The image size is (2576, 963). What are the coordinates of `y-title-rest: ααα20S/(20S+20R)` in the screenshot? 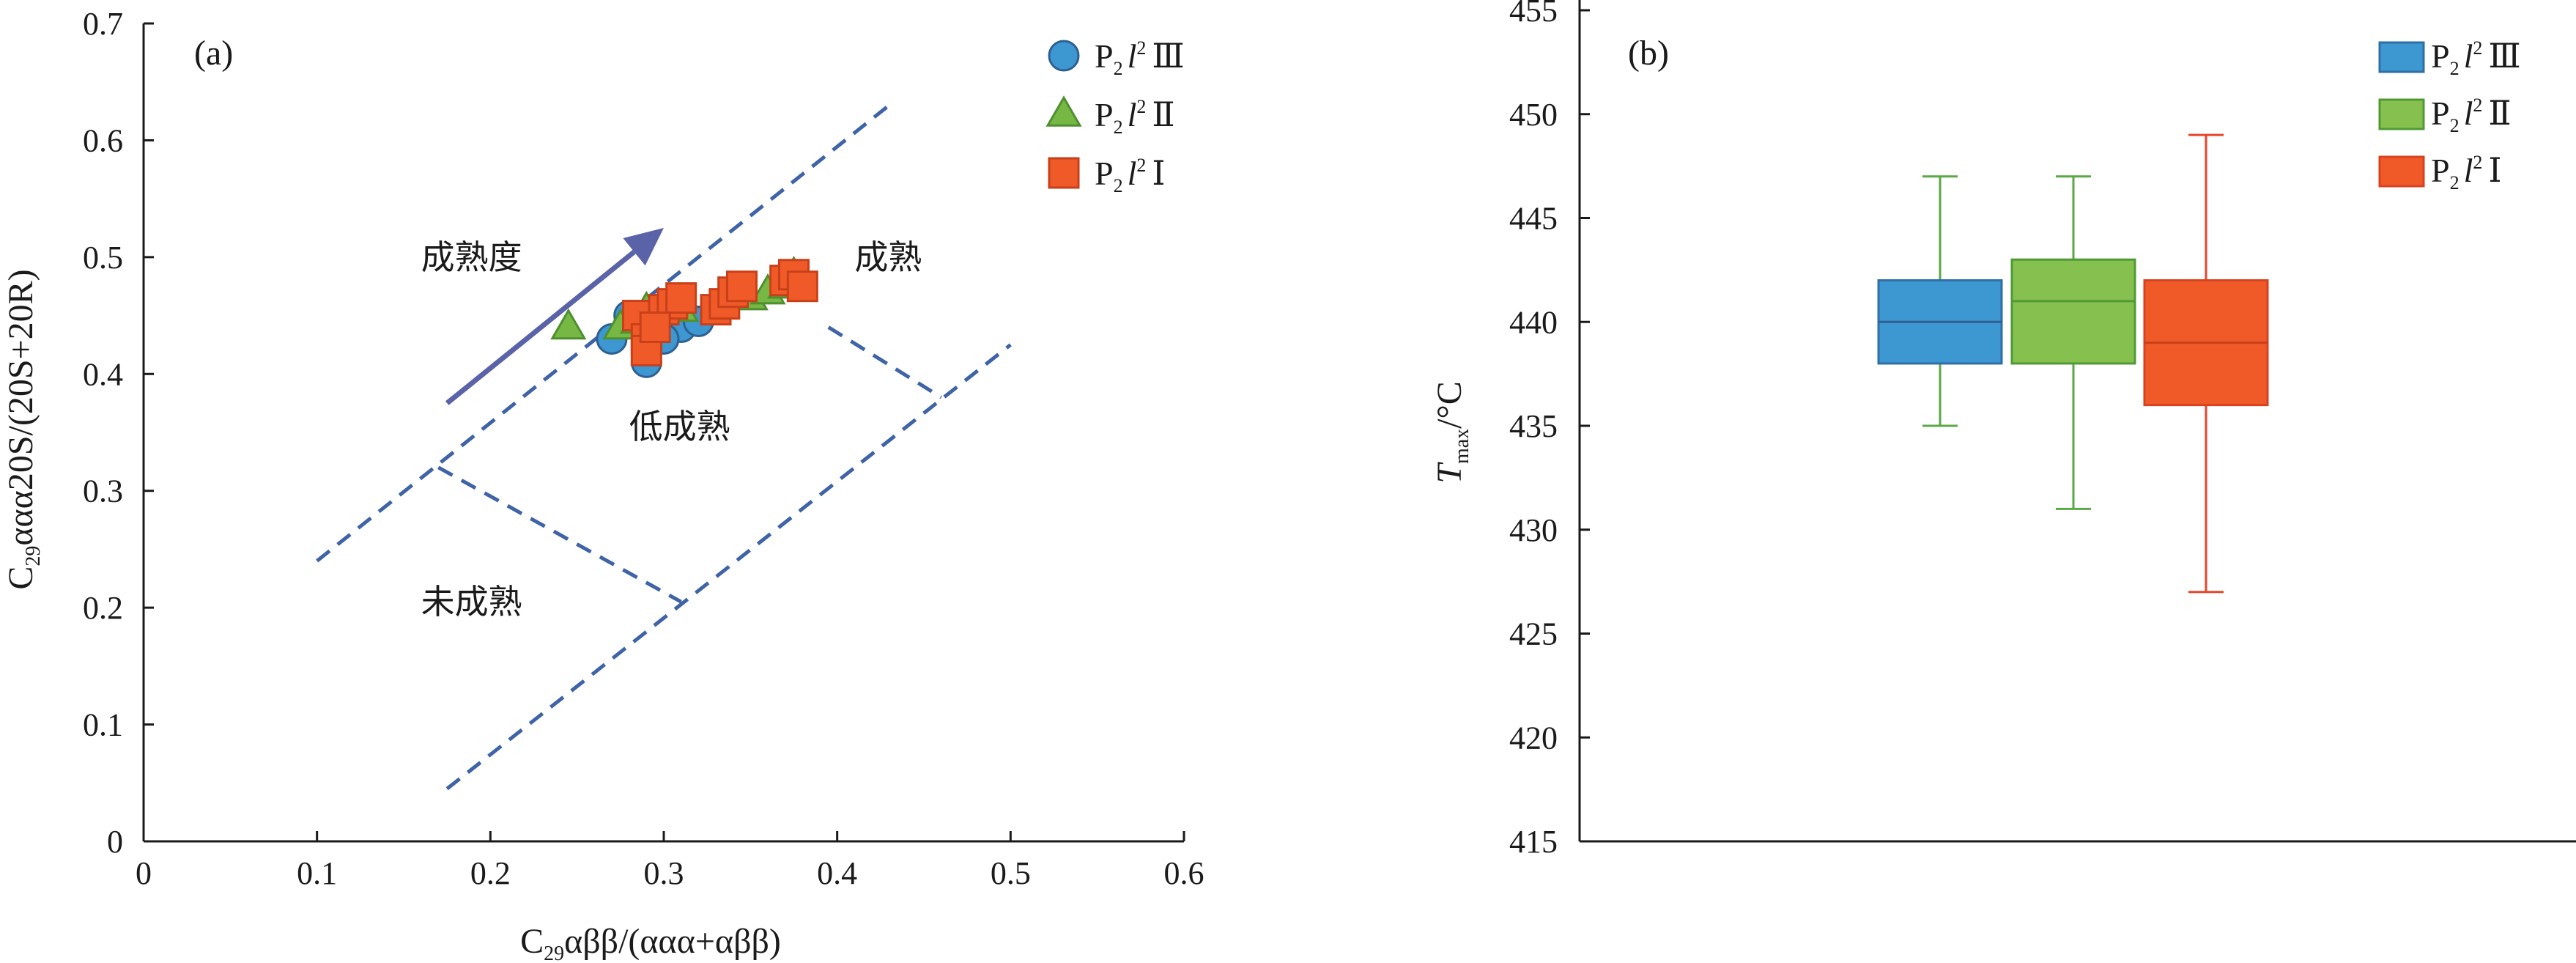 It's located at (20, 407).